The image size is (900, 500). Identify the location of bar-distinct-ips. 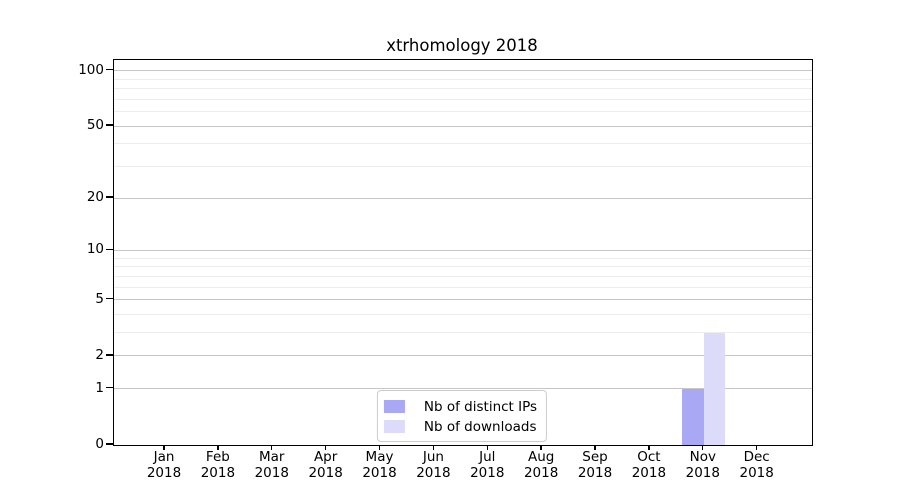
(693, 416).